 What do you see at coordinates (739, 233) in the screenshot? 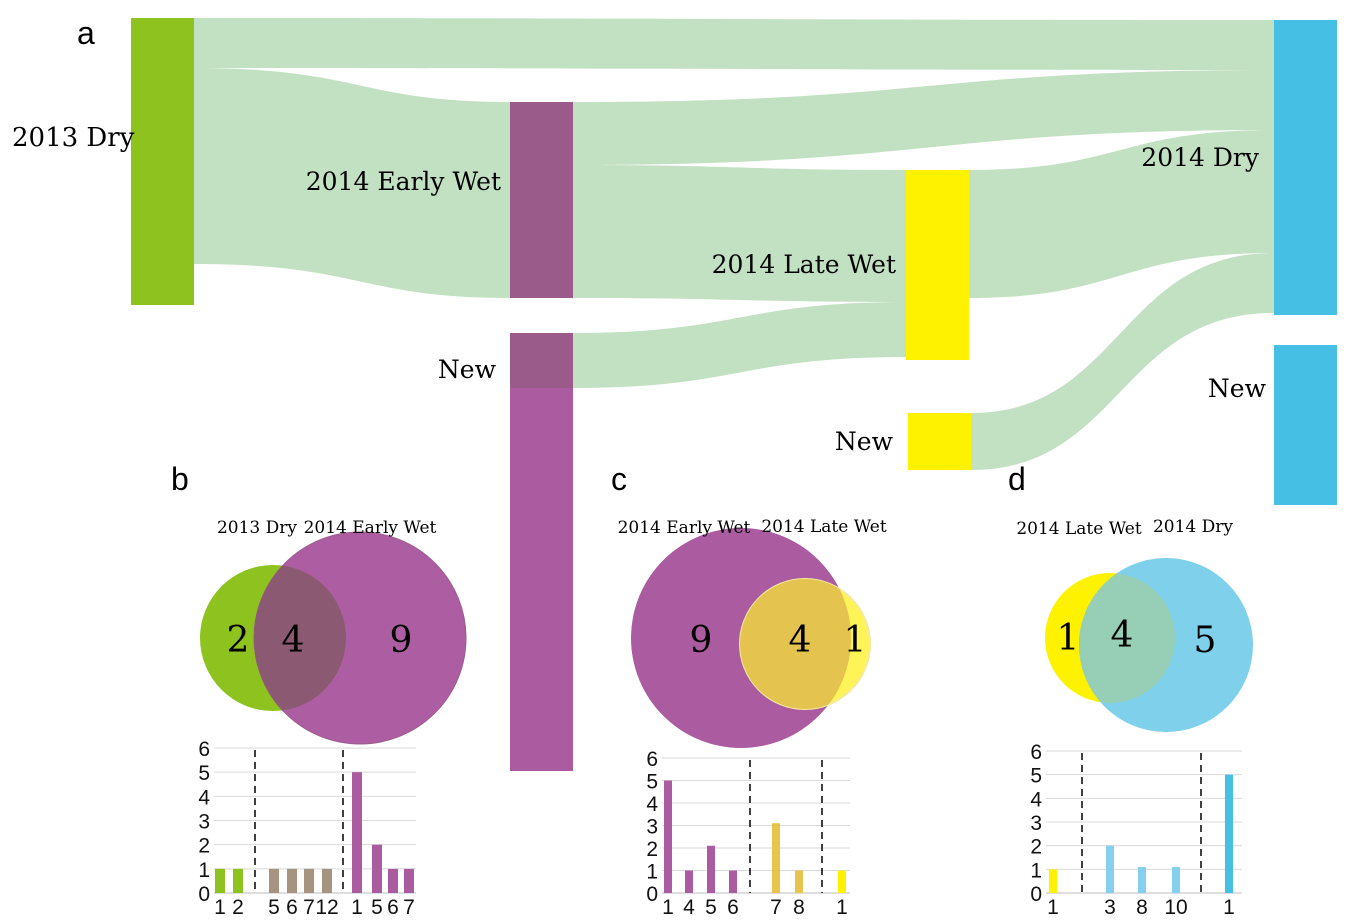
I see `flow-earlywet-to-latewet` at bounding box center [739, 233].